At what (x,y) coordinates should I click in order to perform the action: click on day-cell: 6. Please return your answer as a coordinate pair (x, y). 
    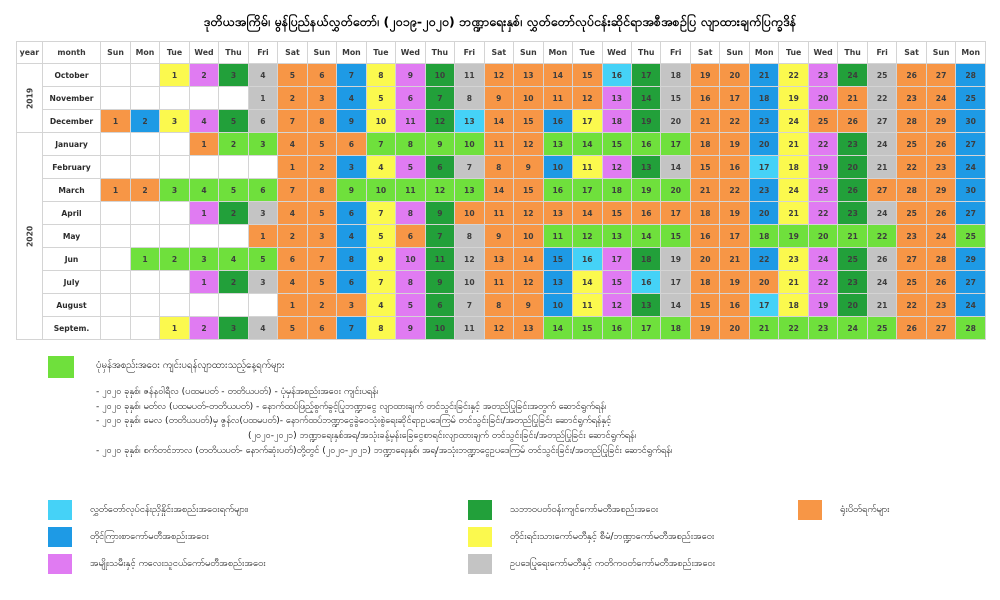
    Looking at the image, I should click on (351, 282).